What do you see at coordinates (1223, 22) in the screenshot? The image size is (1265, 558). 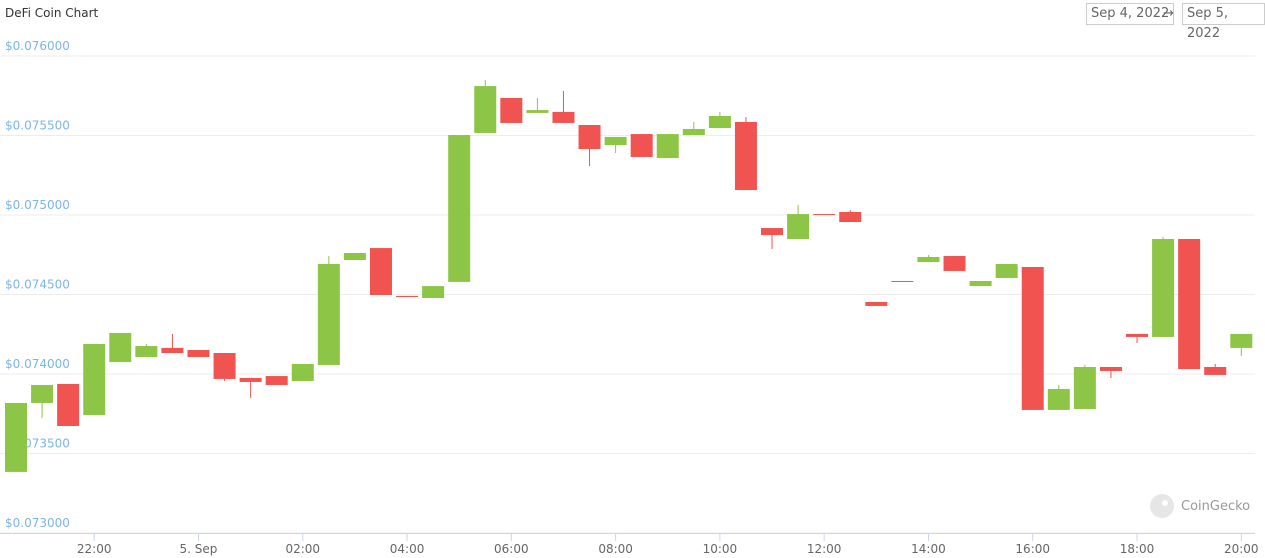 I see `date-to: Sep 5, 2022` at bounding box center [1223, 22].